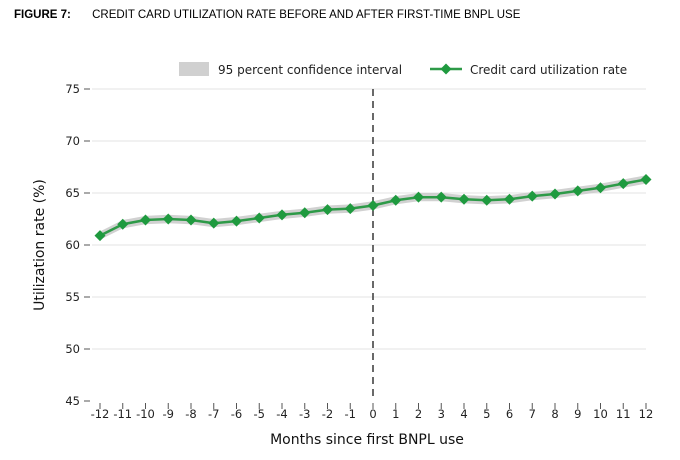  I want to click on x-tick-label: -4, so click(281, 414).